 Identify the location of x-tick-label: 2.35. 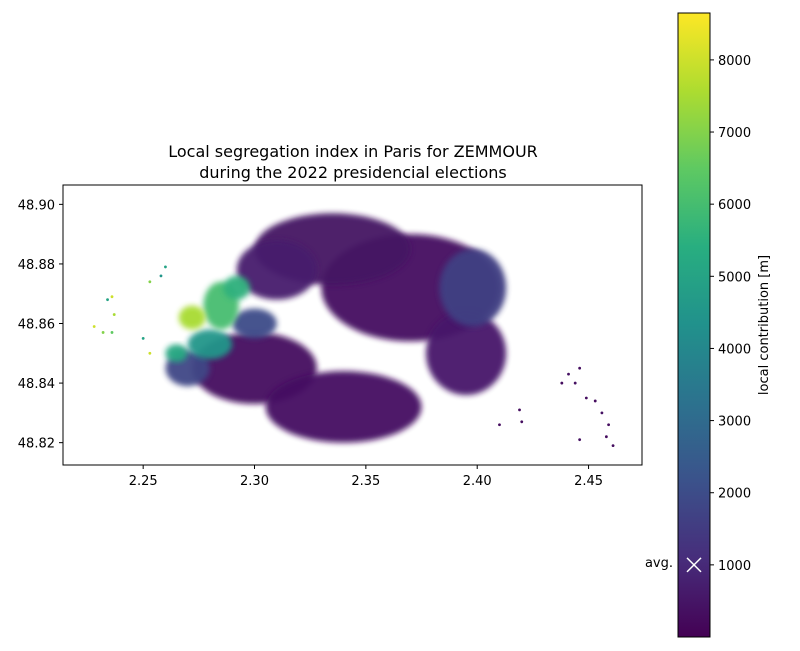
(365, 481).